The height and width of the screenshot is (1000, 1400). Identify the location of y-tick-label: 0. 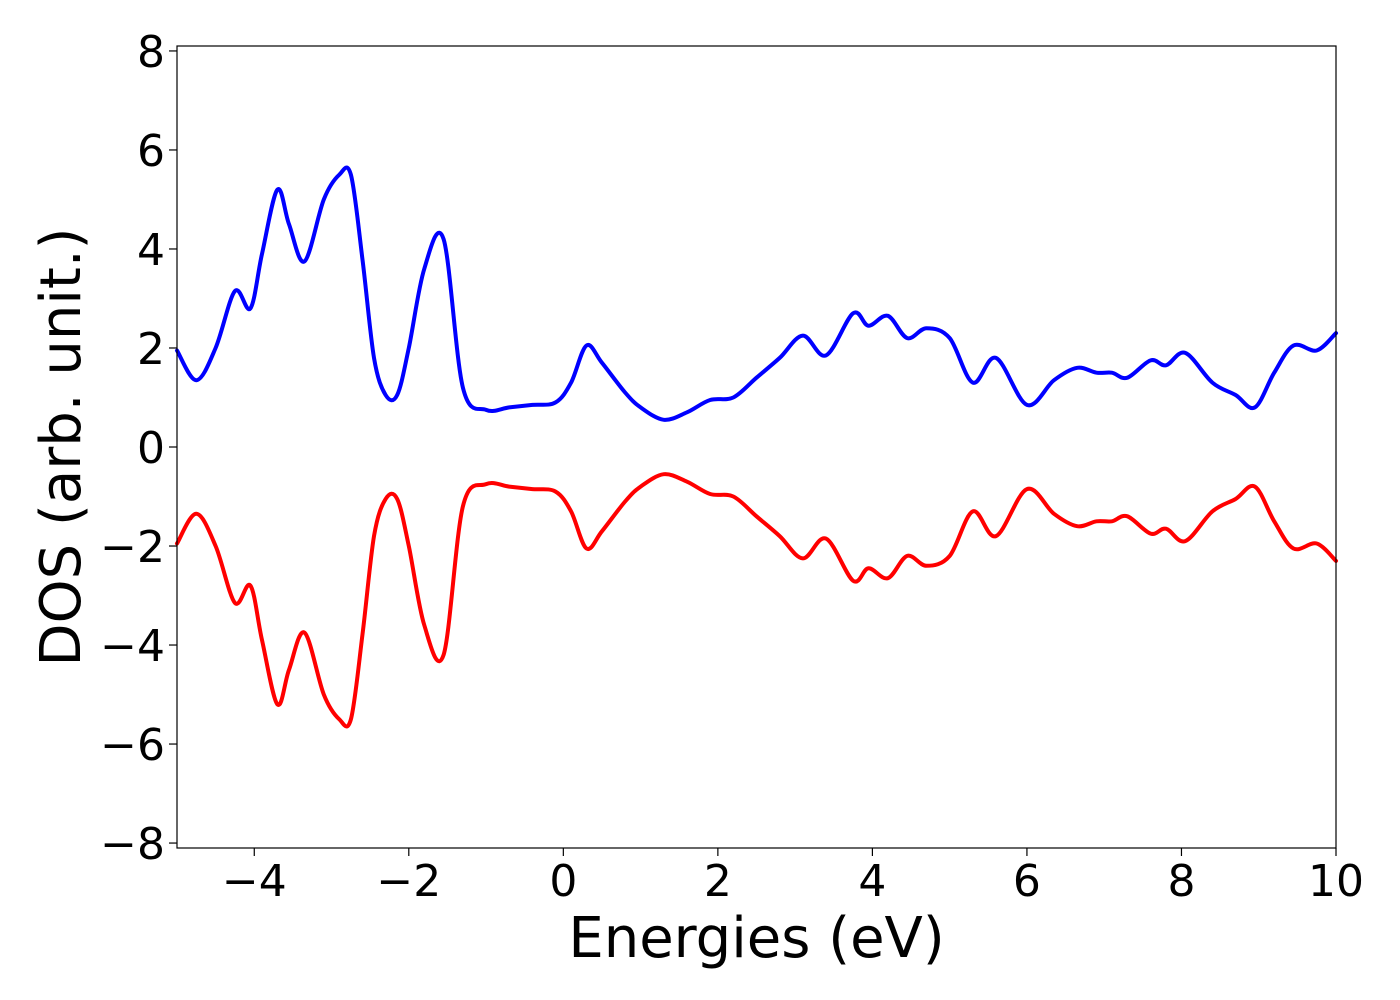
(151, 448).